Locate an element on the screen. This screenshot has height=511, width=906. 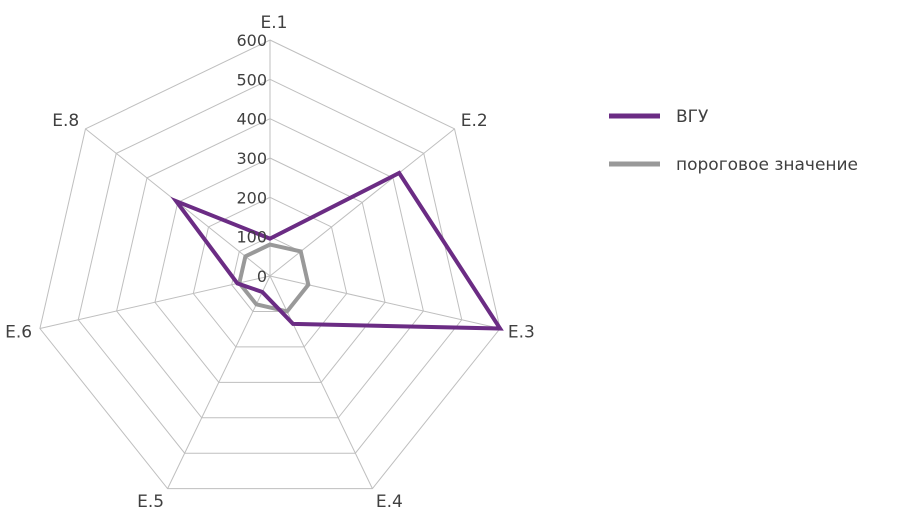
category-label: E.2 is located at coordinates (474, 121).